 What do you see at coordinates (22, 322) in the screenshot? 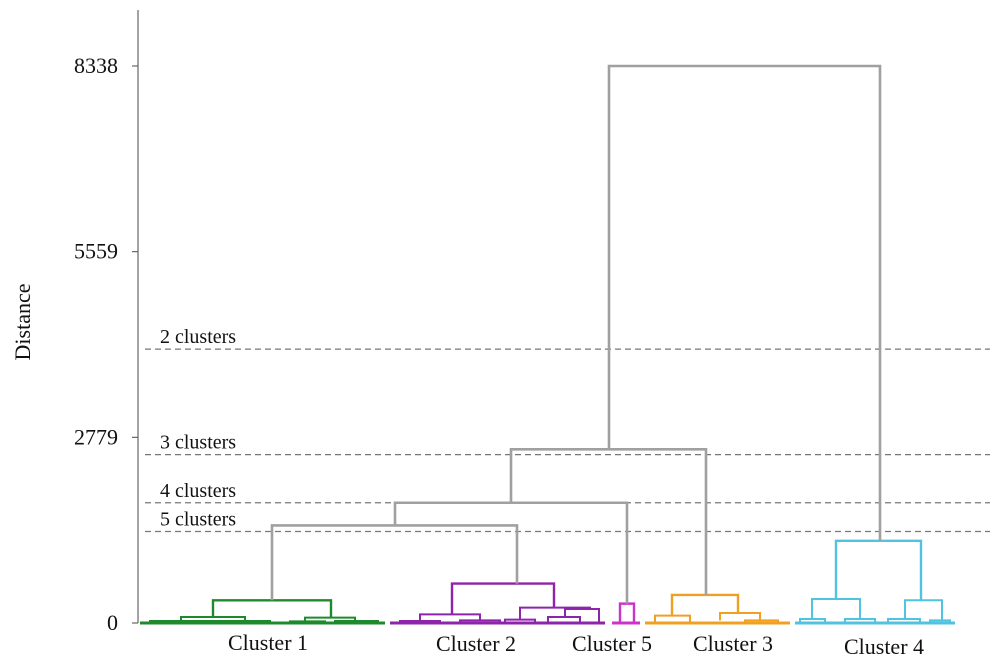
I see `y-axis-title: Distance` at bounding box center [22, 322].